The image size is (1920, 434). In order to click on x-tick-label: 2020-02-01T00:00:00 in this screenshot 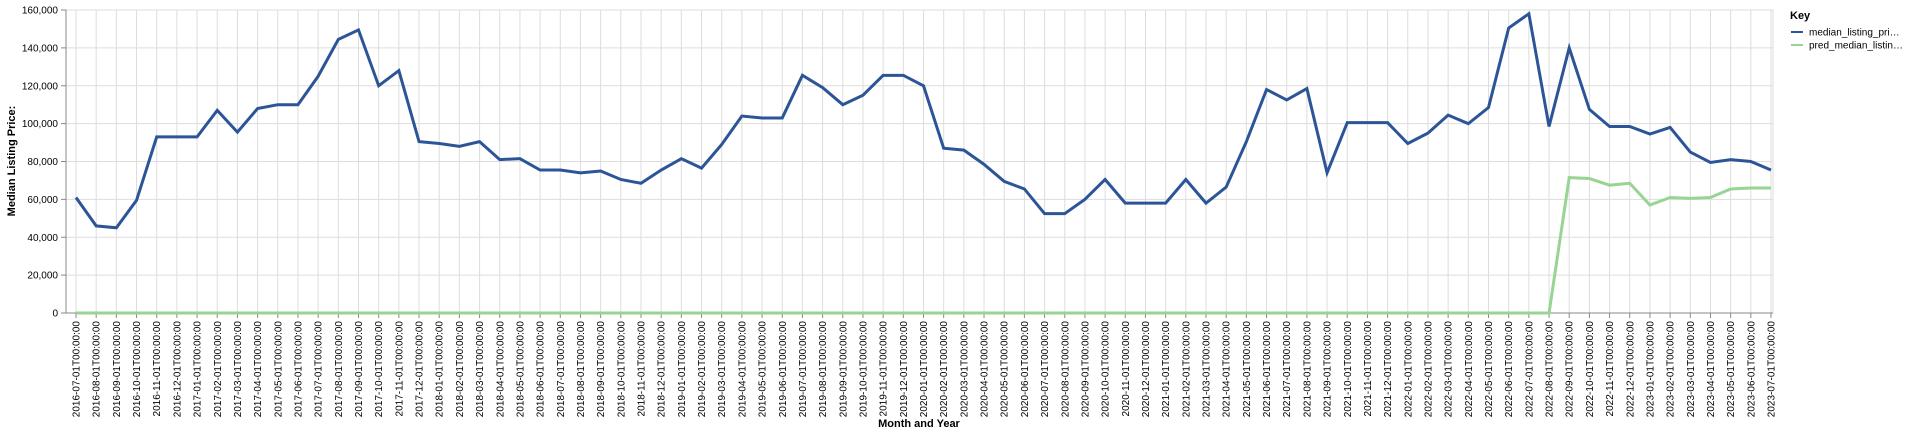, I will do `click(944, 369)`.